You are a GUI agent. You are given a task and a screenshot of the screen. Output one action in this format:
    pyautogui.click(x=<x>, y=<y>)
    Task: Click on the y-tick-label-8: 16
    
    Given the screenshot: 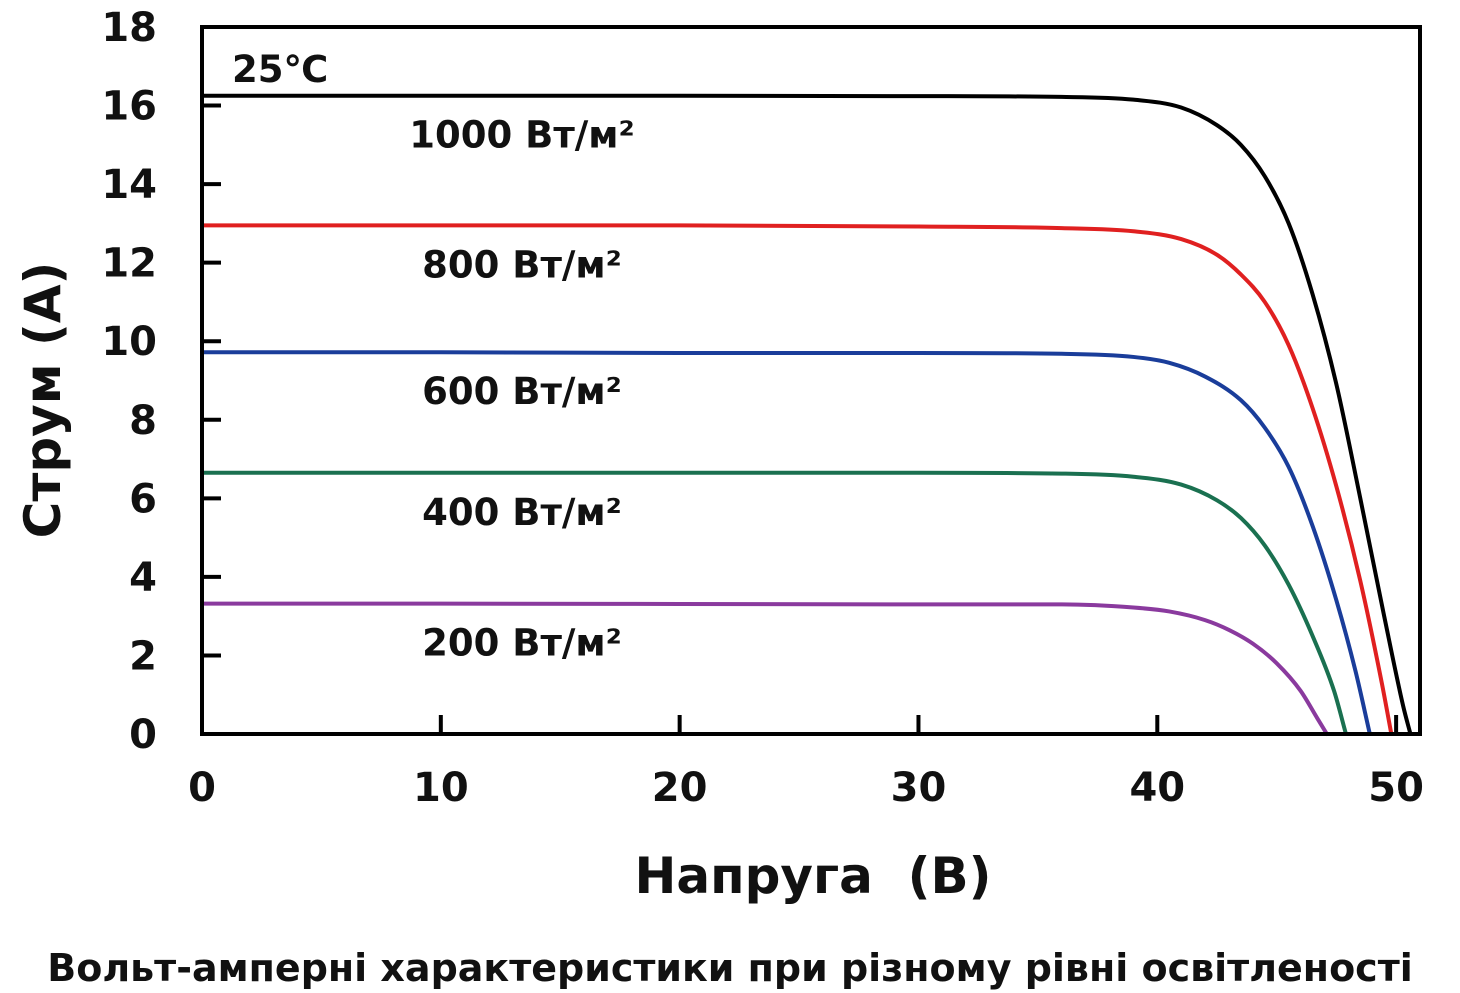 What is the action you would take?
    pyautogui.click(x=129, y=107)
    